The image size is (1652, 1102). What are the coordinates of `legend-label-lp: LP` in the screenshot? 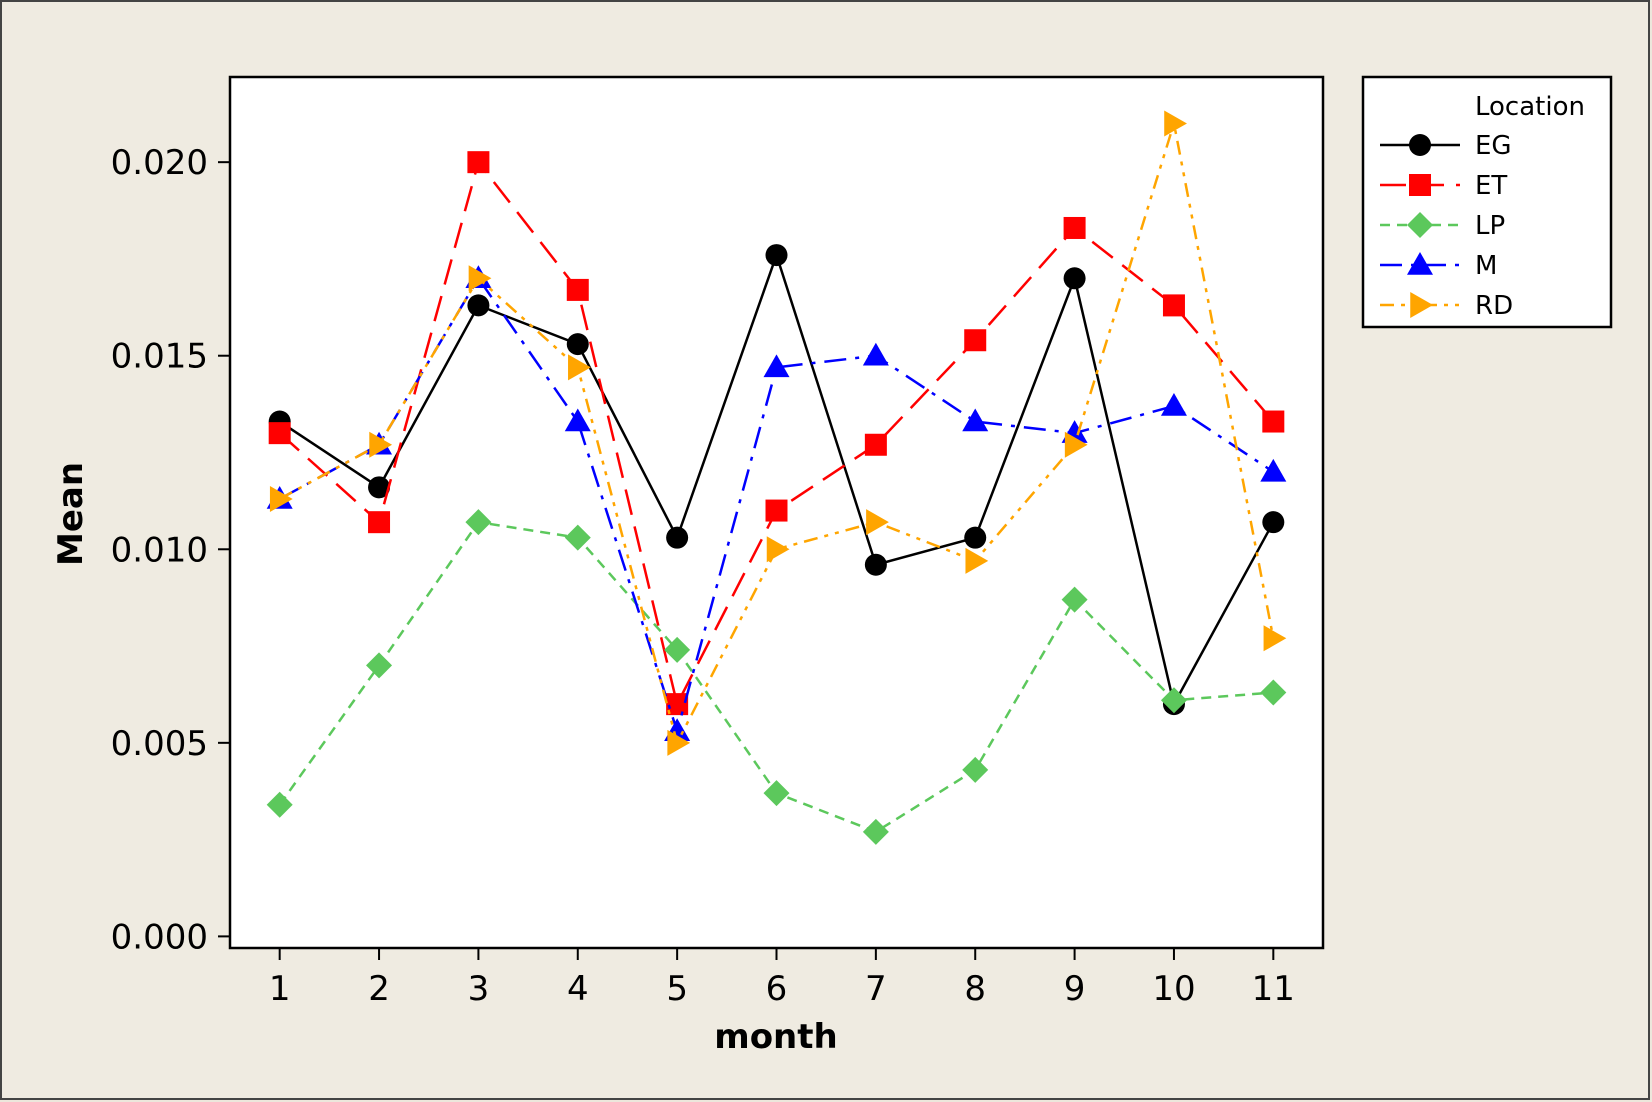 It's located at (1490, 226).